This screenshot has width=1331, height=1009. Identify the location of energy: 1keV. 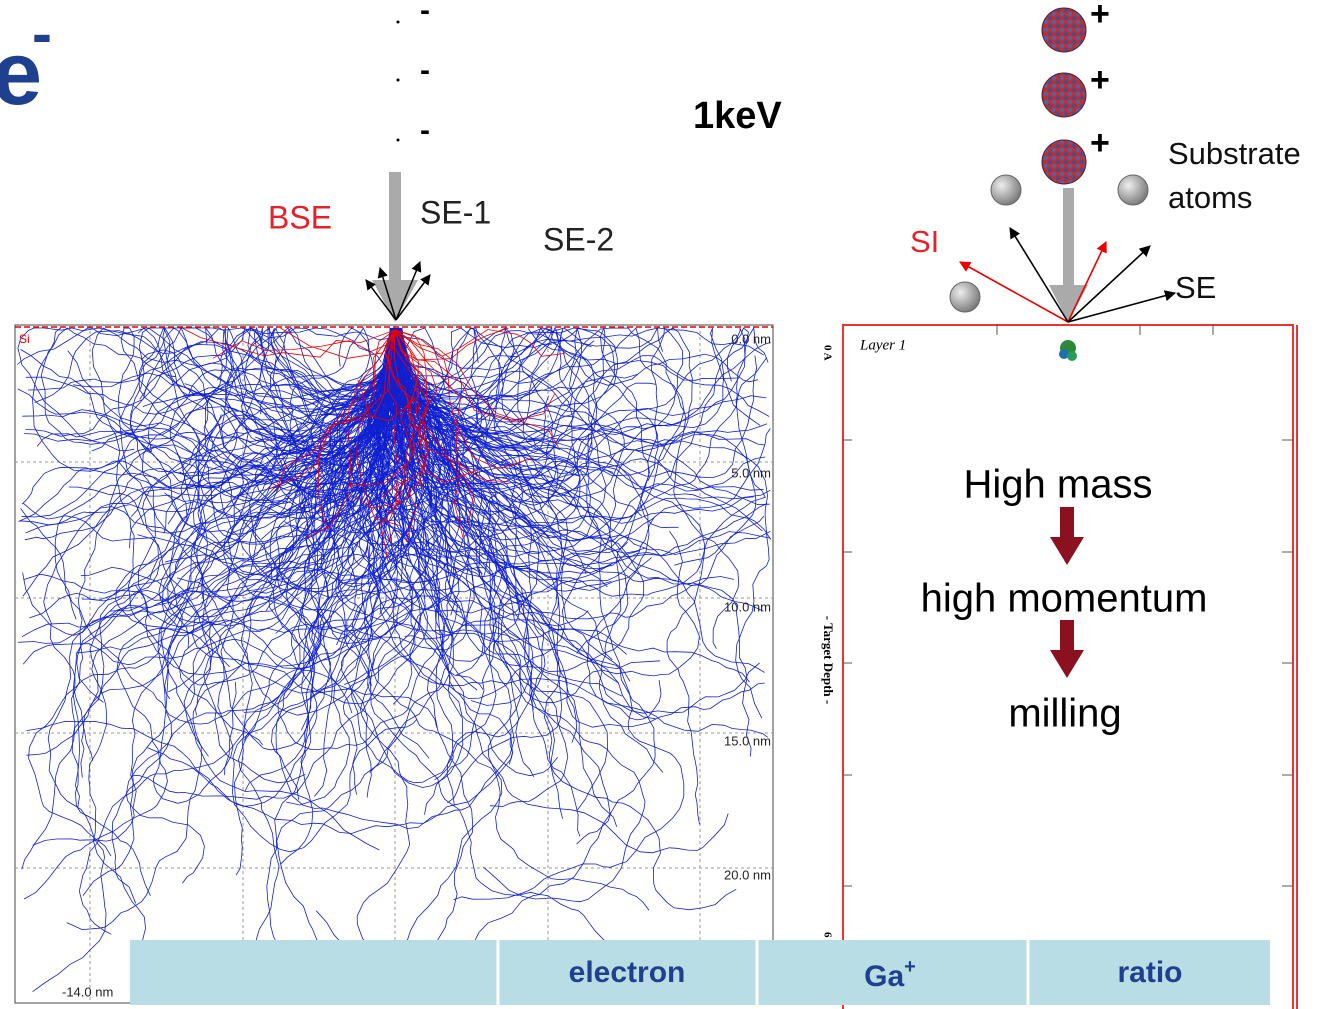
(737, 116).